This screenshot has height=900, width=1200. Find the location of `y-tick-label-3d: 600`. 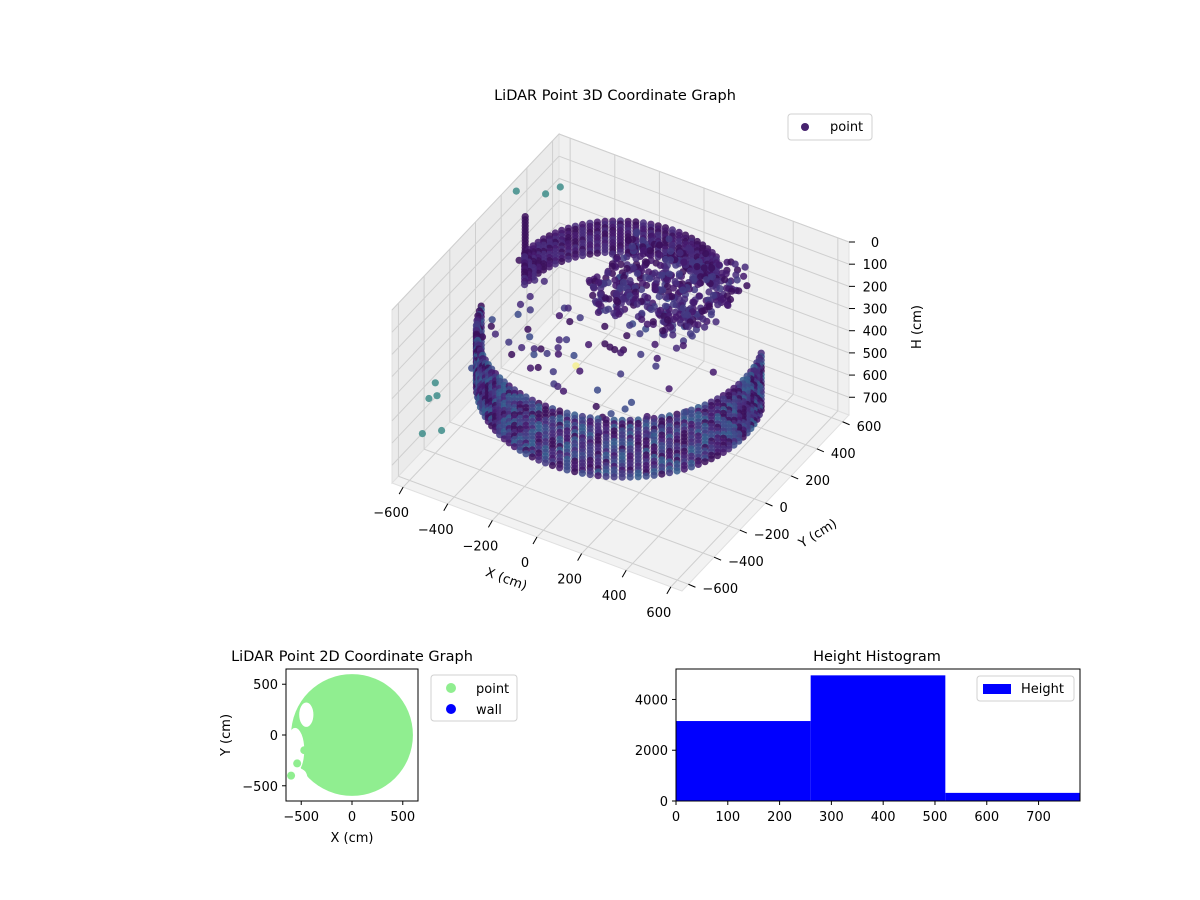

y-tick-label-3d: 600 is located at coordinates (869, 427).